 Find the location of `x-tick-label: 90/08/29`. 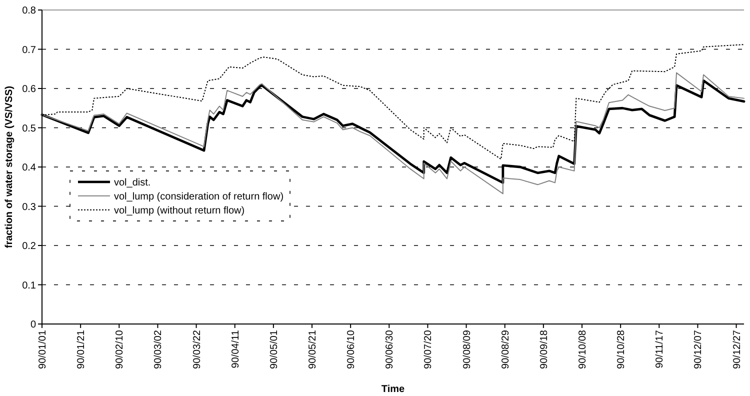

x-tick-label: 90/08/29 is located at coordinates (506, 349).